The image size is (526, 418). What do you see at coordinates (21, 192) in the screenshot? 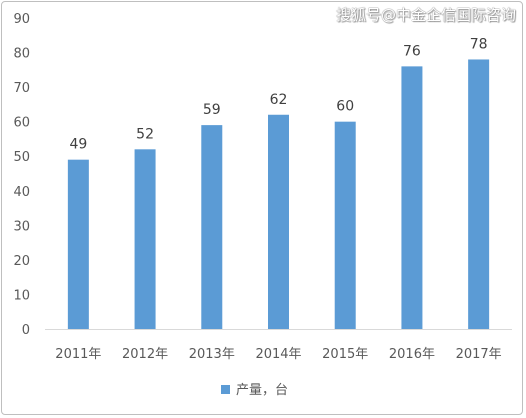
I see `y-tick-label: 40` at bounding box center [21, 192].